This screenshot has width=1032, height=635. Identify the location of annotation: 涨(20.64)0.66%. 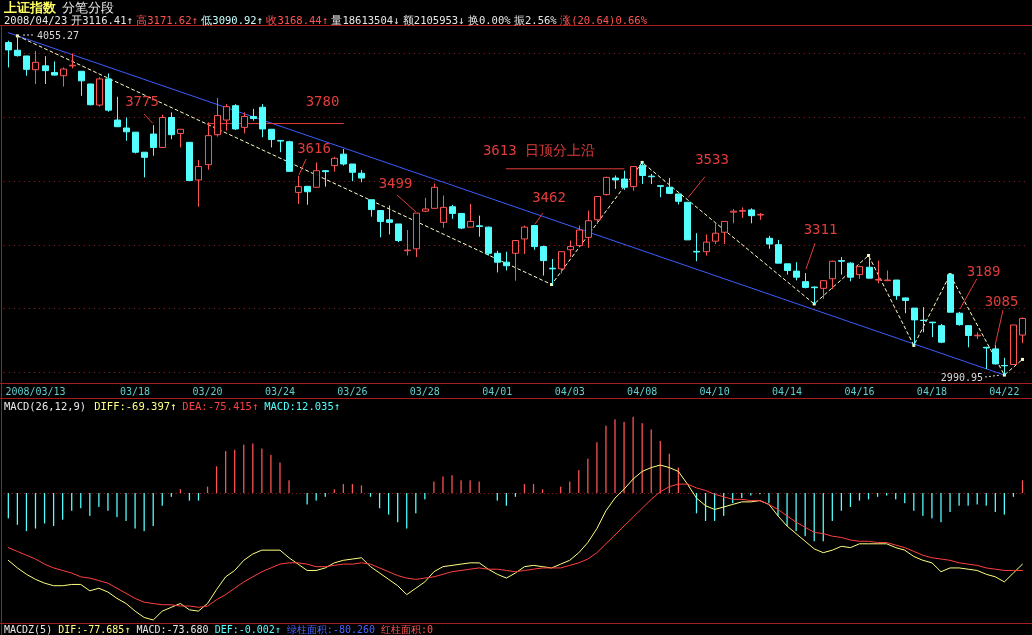
(604, 19).